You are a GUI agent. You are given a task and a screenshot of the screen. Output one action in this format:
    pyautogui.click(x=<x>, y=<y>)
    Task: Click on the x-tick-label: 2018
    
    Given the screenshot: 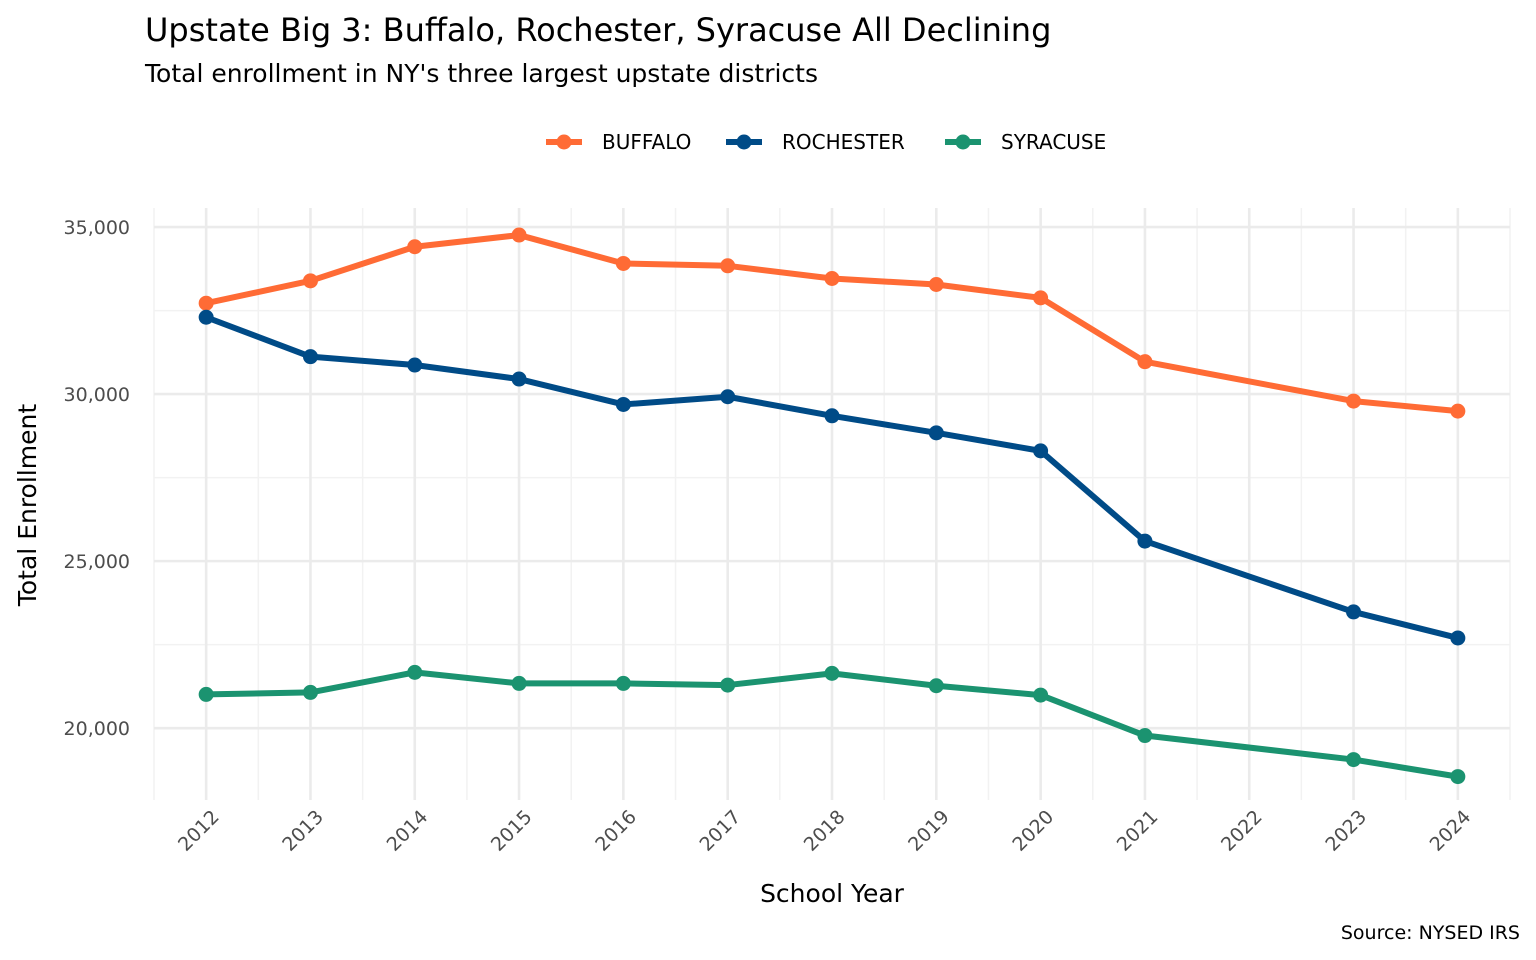 What is the action you would take?
    pyautogui.click(x=825, y=831)
    